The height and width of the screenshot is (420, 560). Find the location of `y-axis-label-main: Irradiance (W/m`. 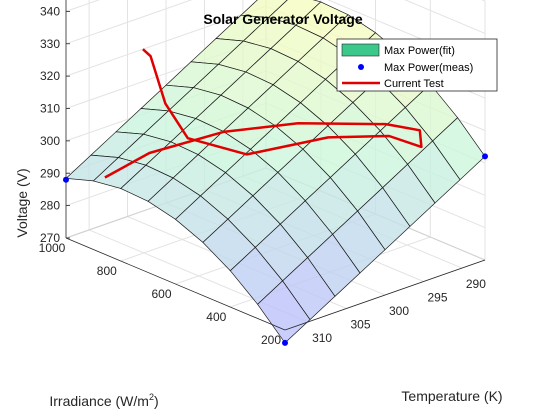

y-axis-label-main: Irradiance (W/m is located at coordinates (99, 401).